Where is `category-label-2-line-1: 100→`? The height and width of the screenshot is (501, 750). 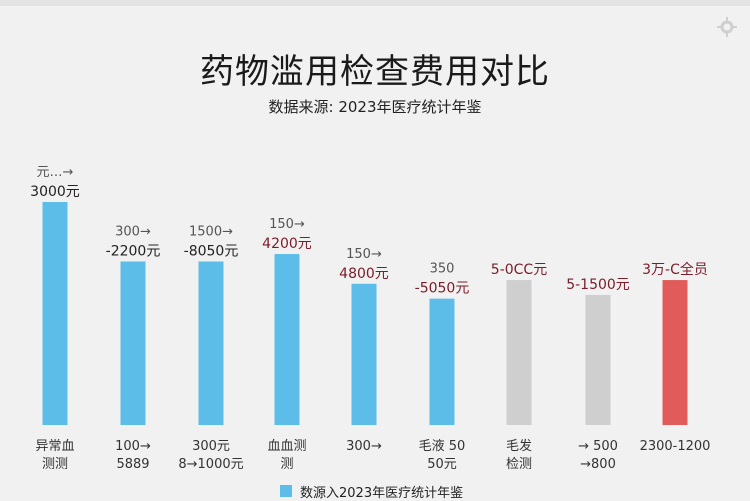
category-label-2-line-1: 100→ is located at coordinates (133, 446).